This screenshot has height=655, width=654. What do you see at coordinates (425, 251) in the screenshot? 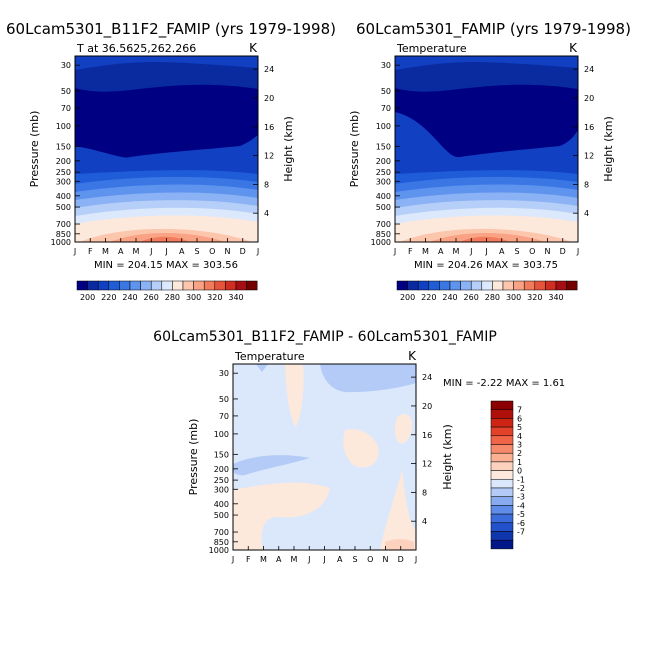
I see `x-tick-label: M` at bounding box center [425, 251].